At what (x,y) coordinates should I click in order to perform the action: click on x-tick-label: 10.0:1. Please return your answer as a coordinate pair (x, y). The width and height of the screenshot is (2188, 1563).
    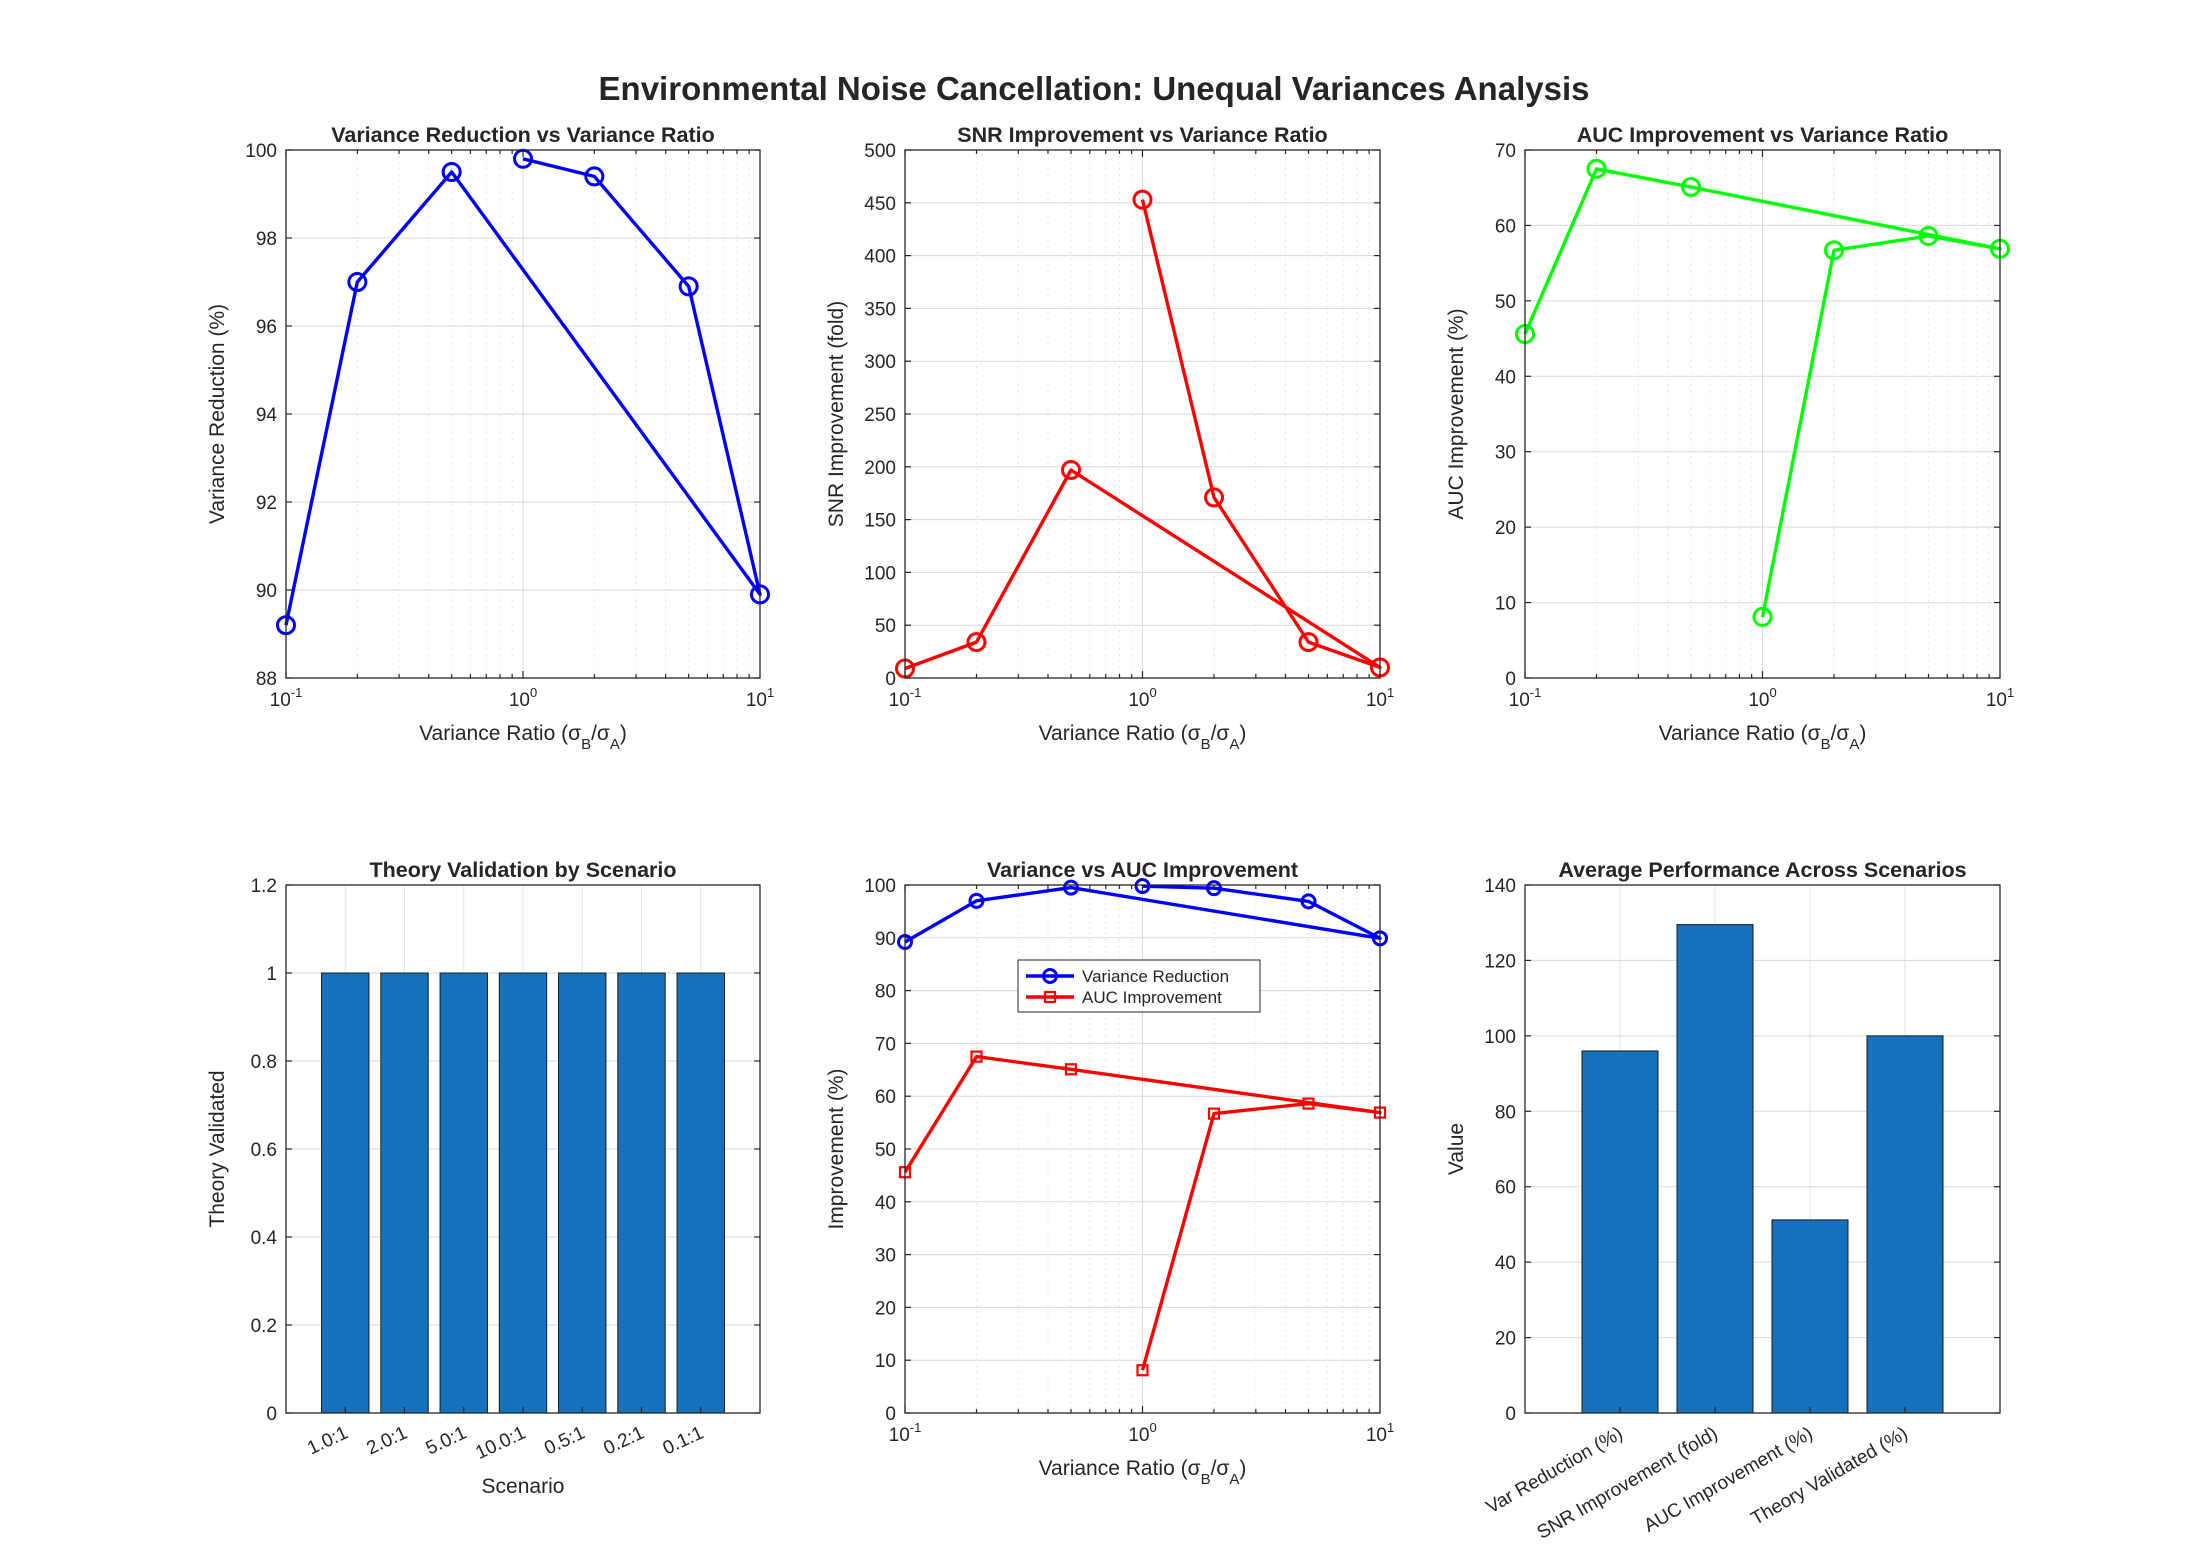
    Looking at the image, I should click on (500, 1442).